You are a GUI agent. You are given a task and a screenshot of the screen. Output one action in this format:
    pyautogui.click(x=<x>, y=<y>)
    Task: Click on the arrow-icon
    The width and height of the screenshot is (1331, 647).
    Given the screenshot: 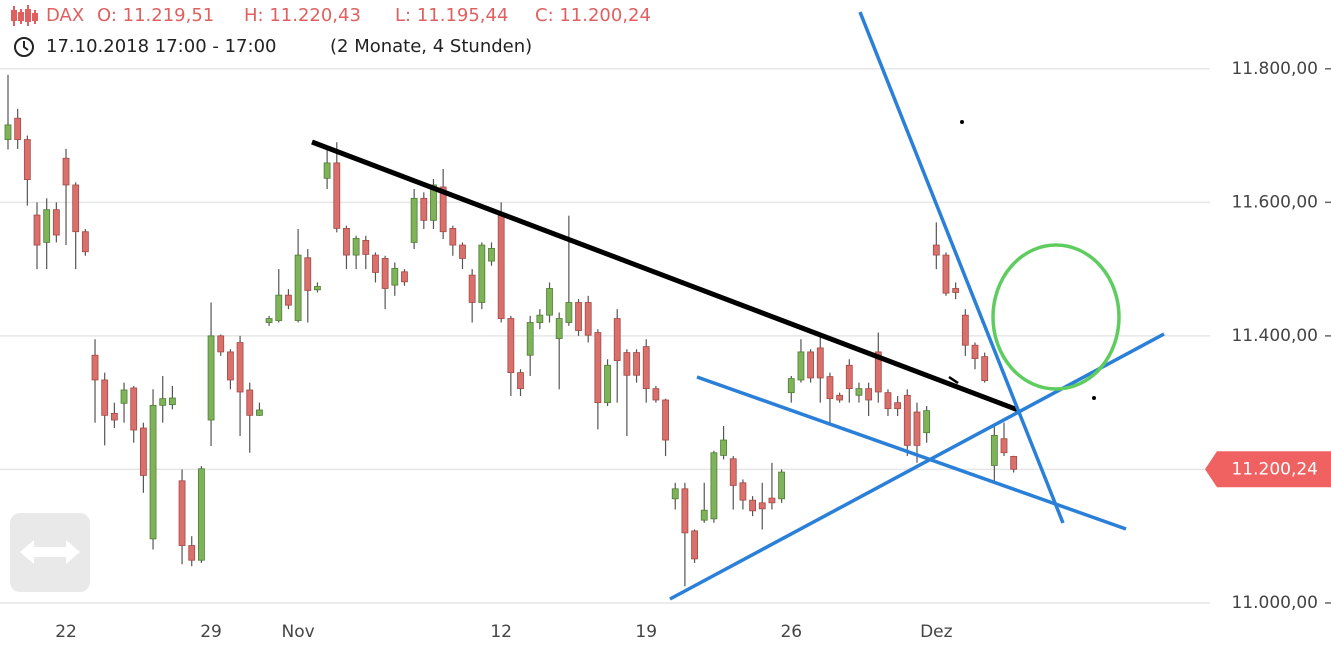 What is the action you would take?
    pyautogui.click(x=50, y=552)
    